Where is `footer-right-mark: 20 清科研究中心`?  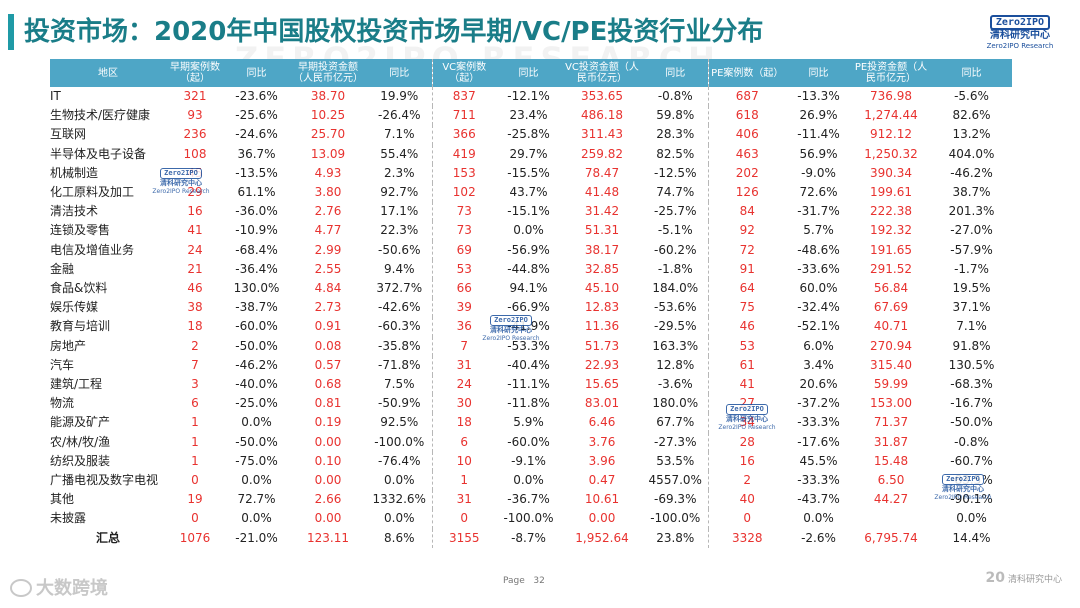
footer-right-mark: 20 清科研究中心 is located at coordinates (1024, 578).